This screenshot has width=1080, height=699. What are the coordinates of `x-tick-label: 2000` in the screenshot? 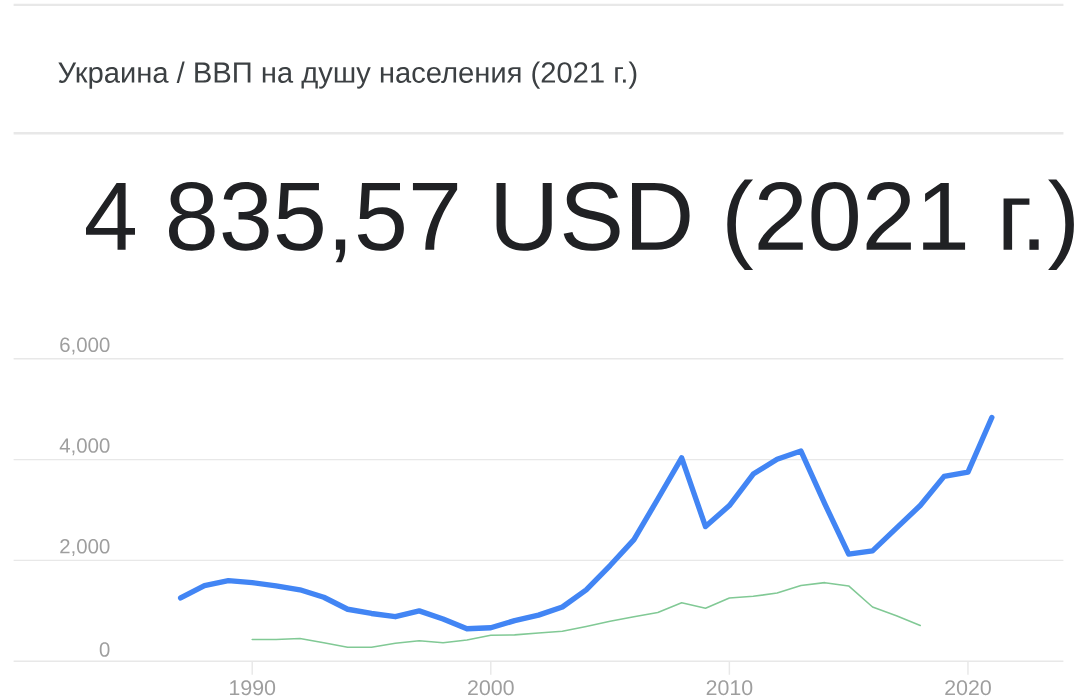 It's located at (491, 688).